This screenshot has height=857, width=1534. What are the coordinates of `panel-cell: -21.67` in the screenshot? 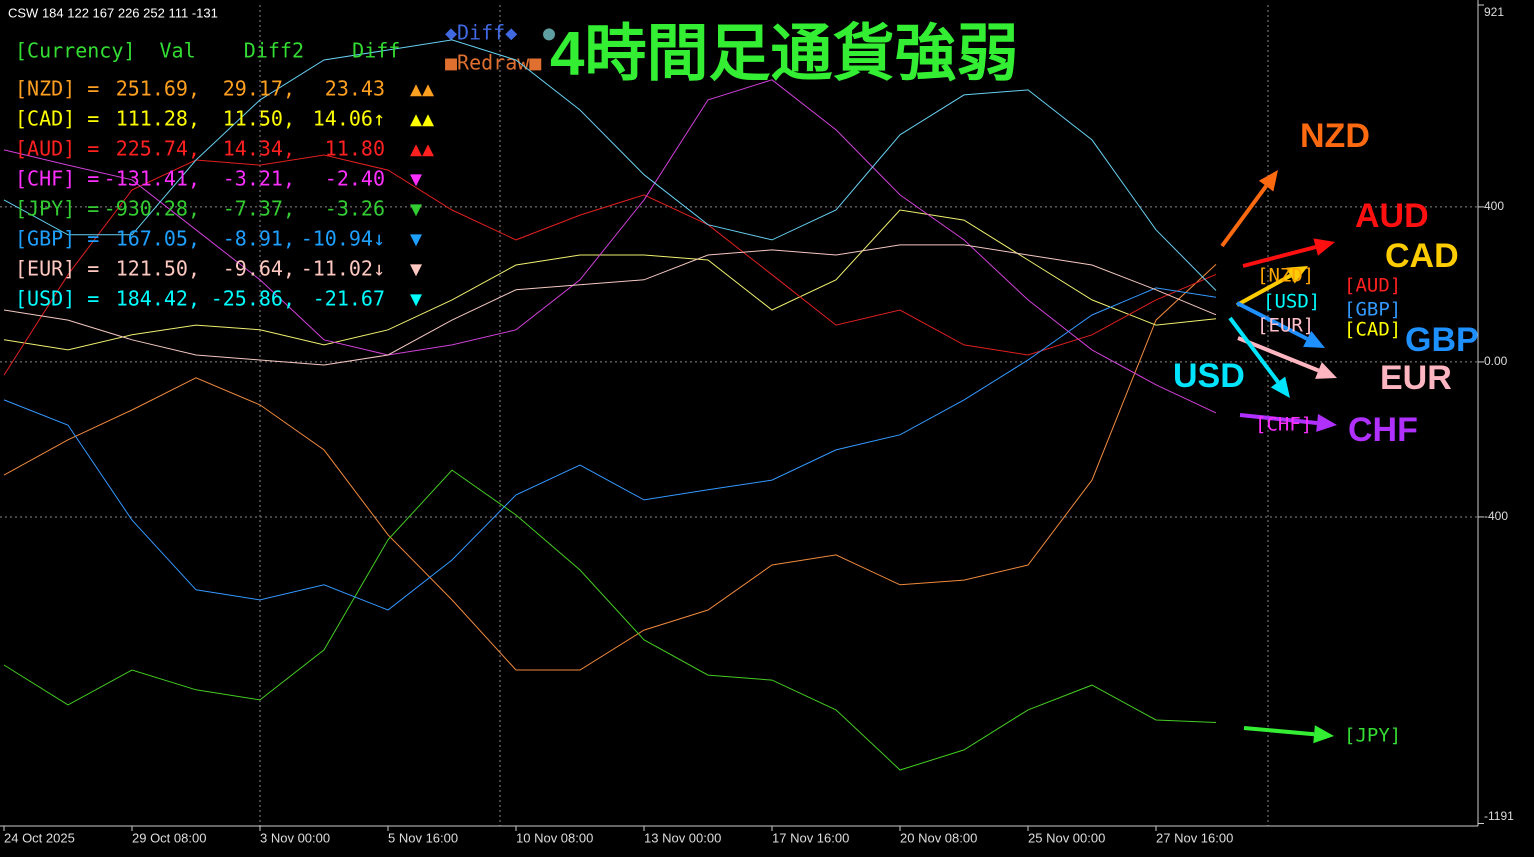 It's located at (349, 299).